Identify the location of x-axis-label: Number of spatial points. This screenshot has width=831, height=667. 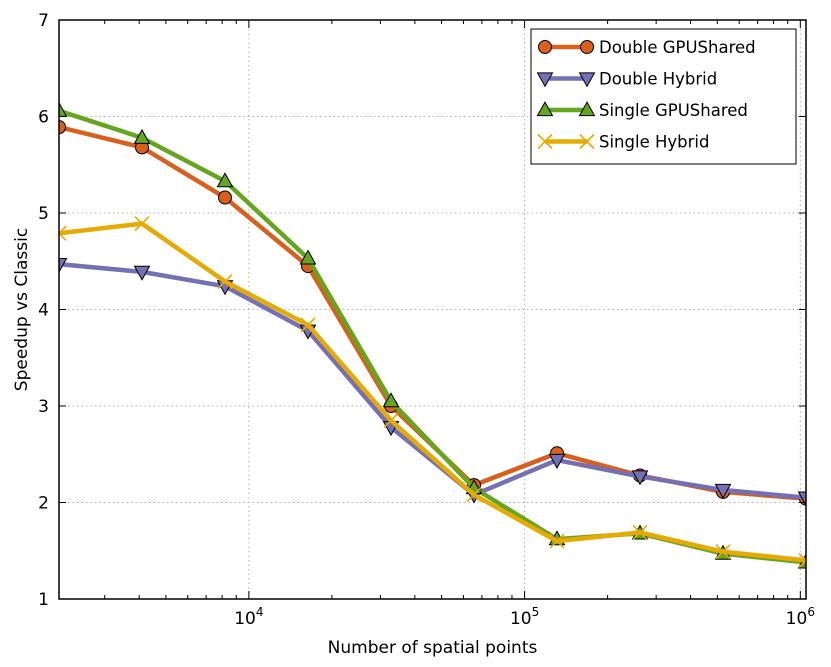
(433, 648).